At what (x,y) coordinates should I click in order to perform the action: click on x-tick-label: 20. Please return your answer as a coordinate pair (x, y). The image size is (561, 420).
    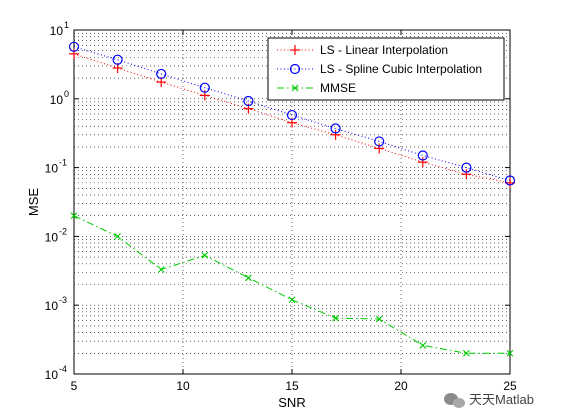
    Looking at the image, I should click on (401, 386).